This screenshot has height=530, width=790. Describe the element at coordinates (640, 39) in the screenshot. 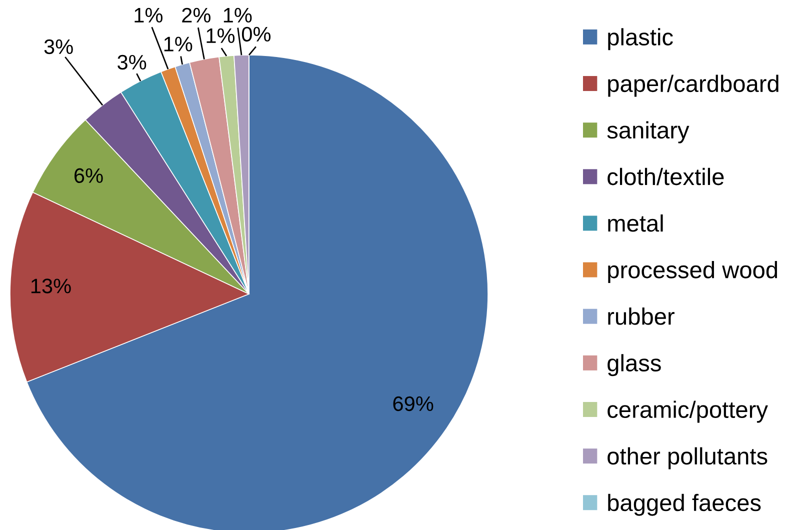

I see `legend-label: plastic` at that location.